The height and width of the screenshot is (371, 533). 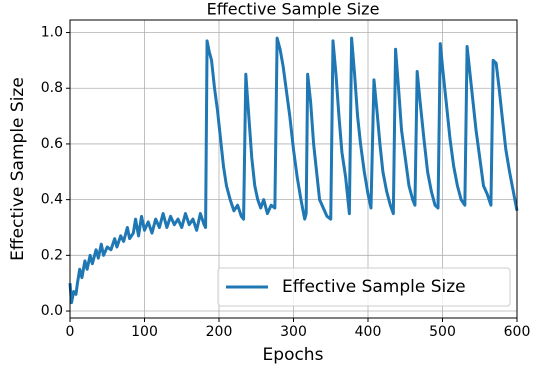 I want to click on y-tick-label: 0.8, so click(x=52, y=88).